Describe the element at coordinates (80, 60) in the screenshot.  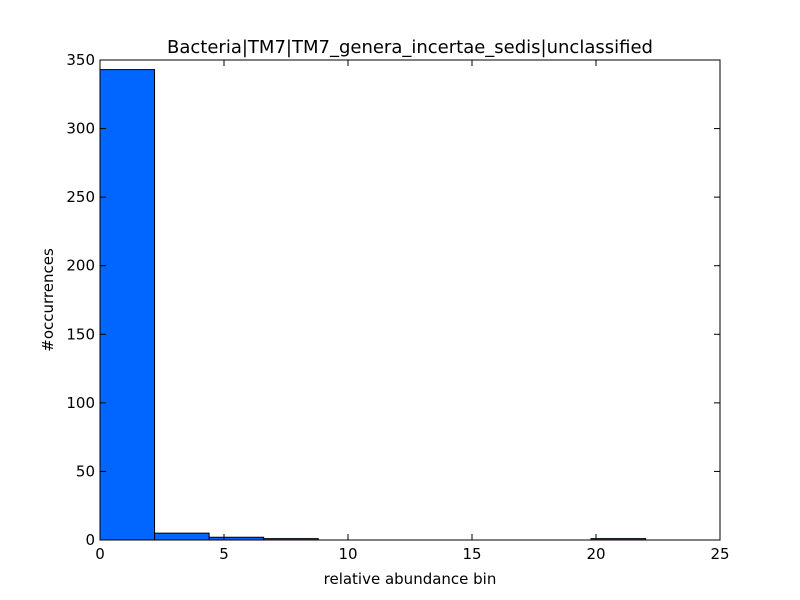
I see `y-tick-label: 350` at that location.